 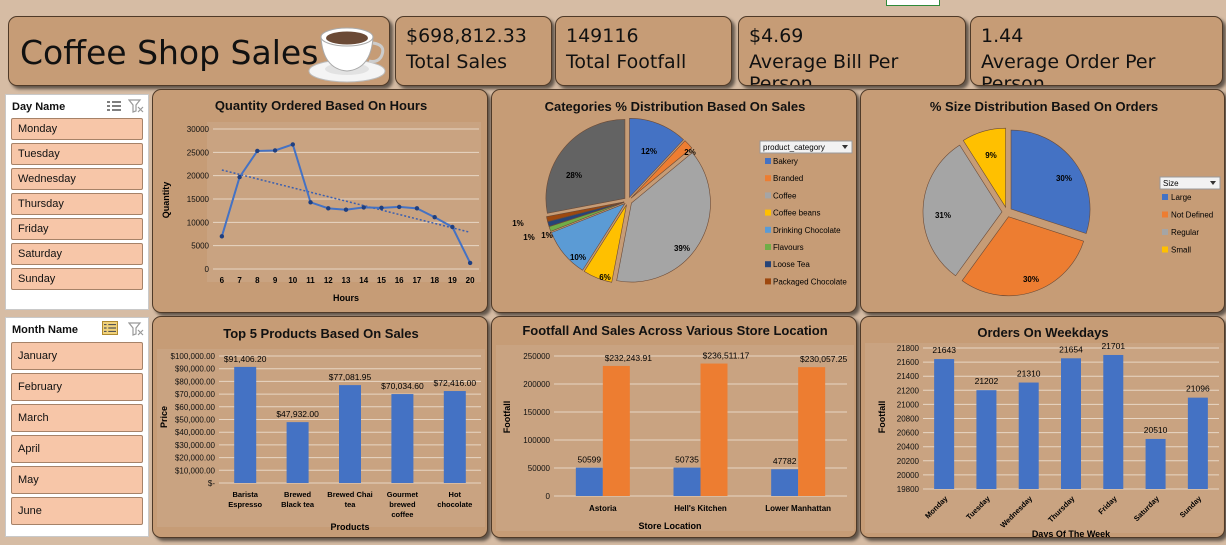 I want to click on y-tick-label: $50,000.00, so click(x=195, y=420).